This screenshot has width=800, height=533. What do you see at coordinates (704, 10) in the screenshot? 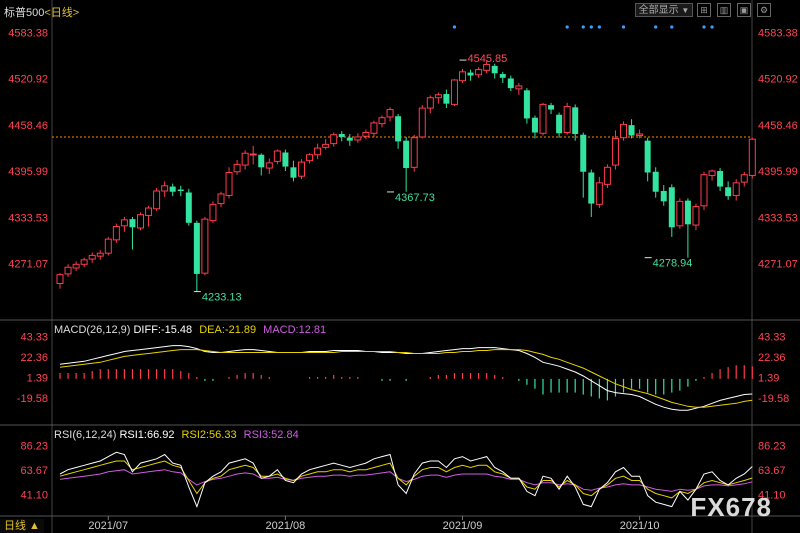
I see `grid-icon: ⊞` at bounding box center [704, 10].